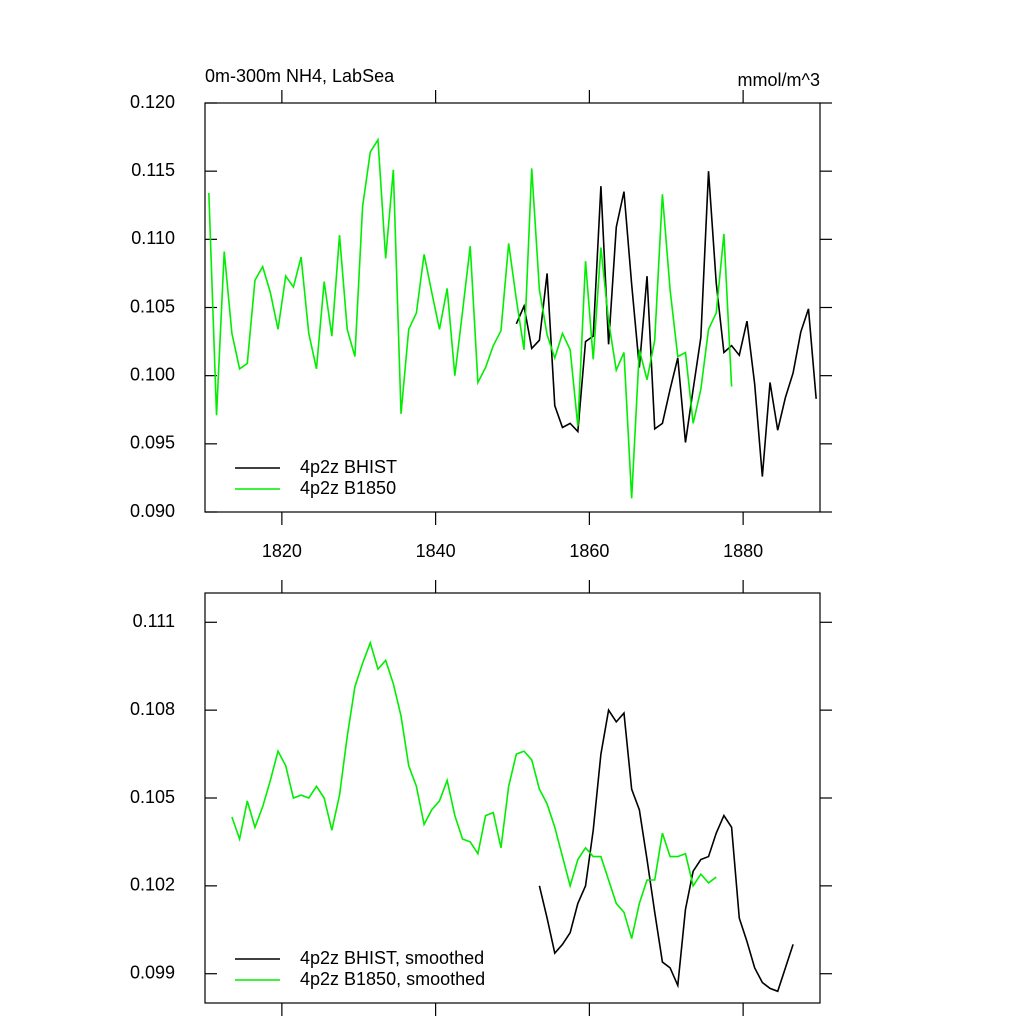 The image size is (1024, 1024). Describe the element at coordinates (152, 885) in the screenshot. I see `y-tick-label: 0.102` at that location.